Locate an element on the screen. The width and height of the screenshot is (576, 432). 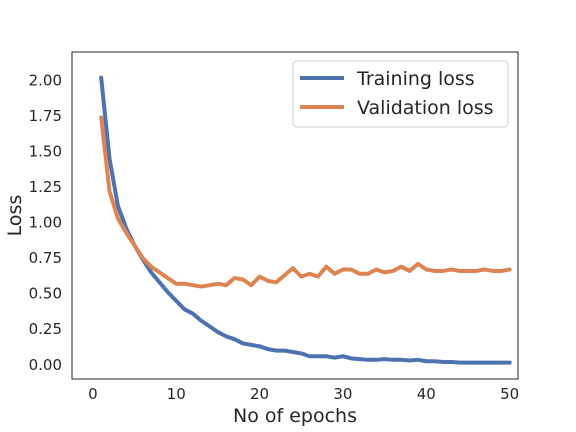
y-tick-label: 0.00 is located at coordinates (45, 365).